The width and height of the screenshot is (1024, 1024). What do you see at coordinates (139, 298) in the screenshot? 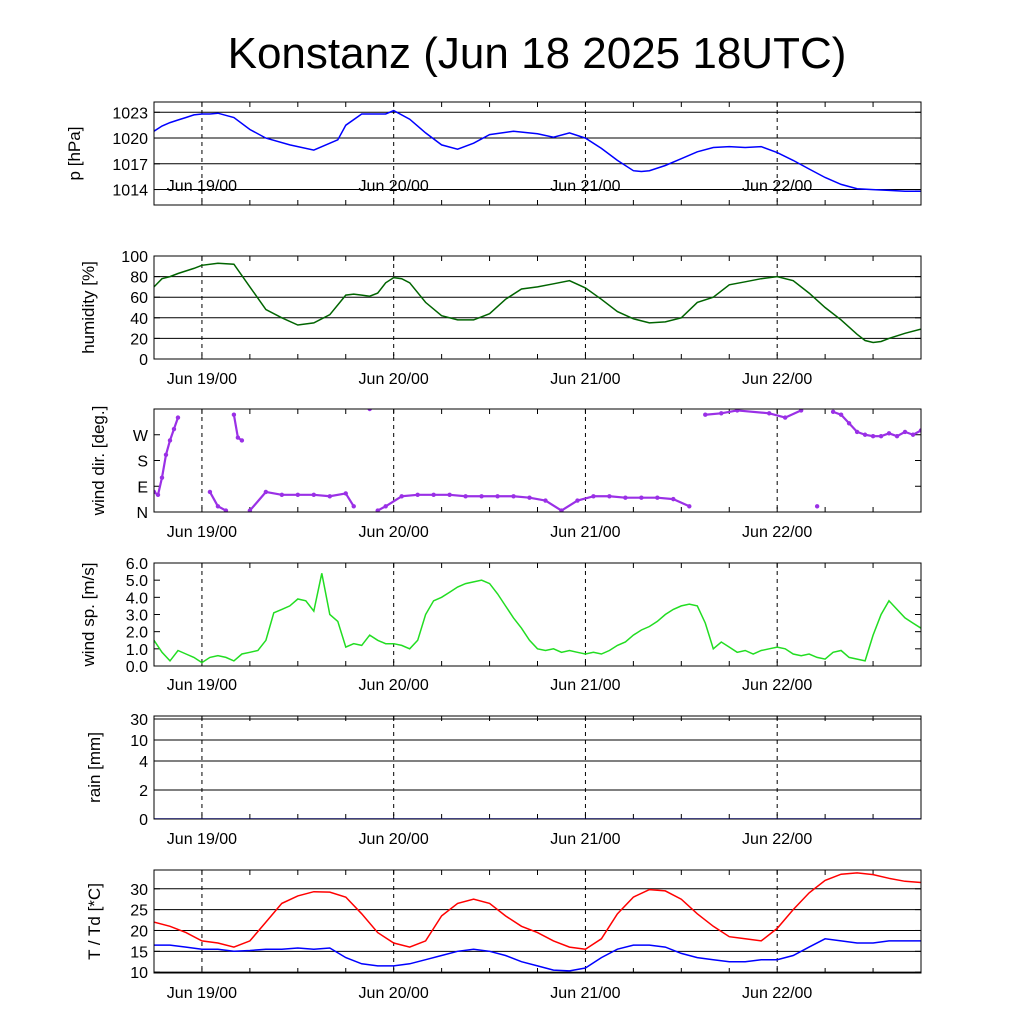
I see `y-tick-label: 60` at bounding box center [139, 298].